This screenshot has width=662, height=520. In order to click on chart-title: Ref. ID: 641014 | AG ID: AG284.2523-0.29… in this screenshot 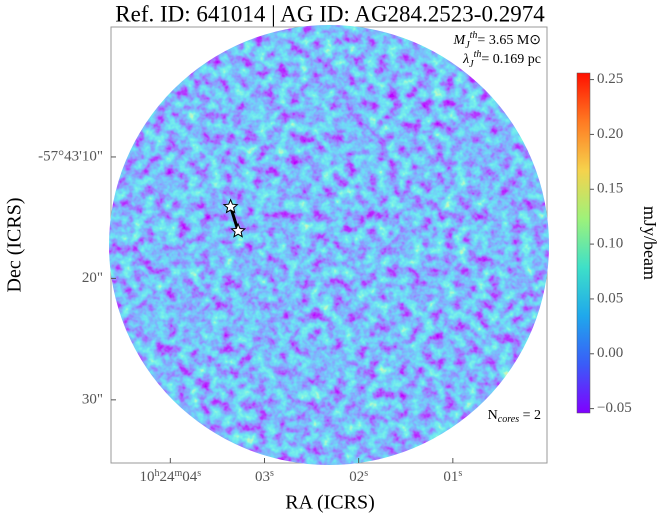, I will do `click(330, 13)`.